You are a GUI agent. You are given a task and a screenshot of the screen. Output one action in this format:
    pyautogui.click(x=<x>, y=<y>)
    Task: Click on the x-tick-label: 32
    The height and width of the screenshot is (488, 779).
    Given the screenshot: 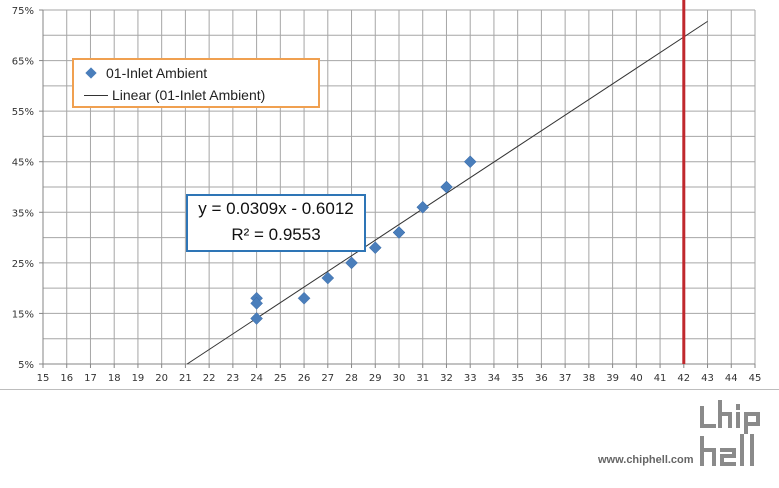 What is the action you would take?
    pyautogui.click(x=446, y=378)
    